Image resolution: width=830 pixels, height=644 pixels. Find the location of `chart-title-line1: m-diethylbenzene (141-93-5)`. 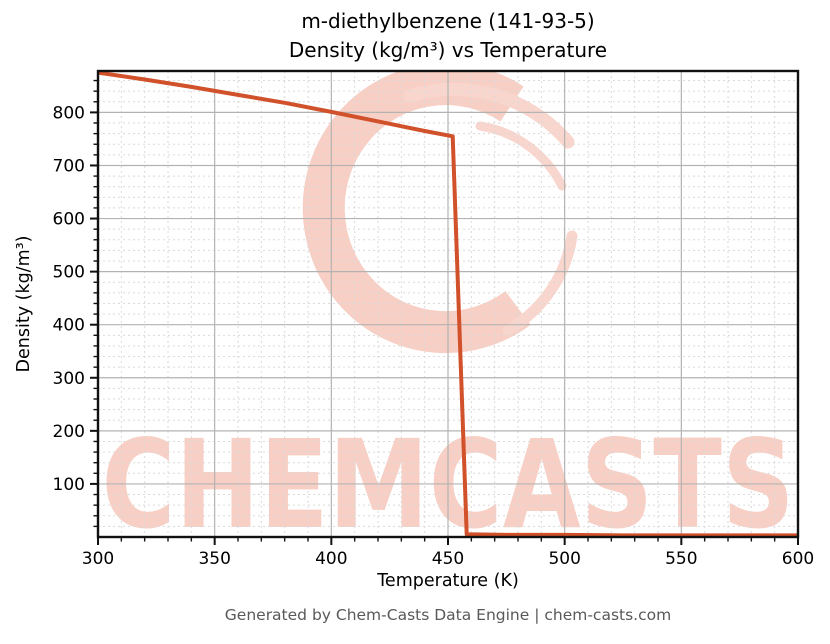

chart-title-line1: m-diethylbenzene (141-93-5) is located at coordinates (448, 21).